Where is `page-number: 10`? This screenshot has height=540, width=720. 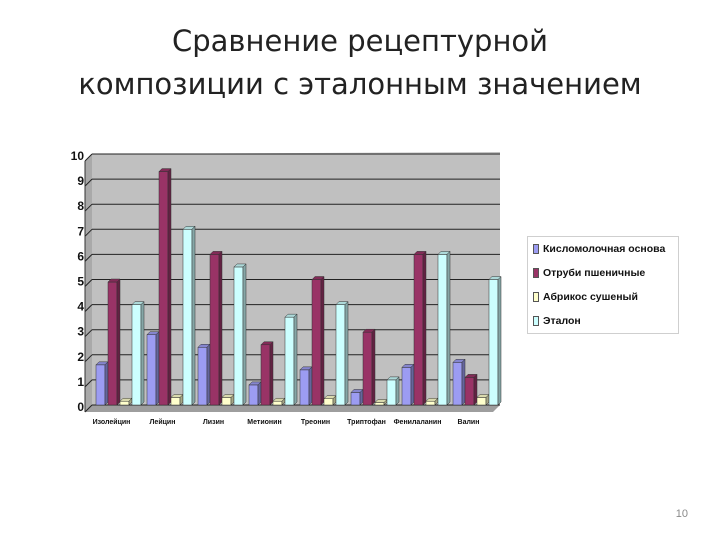
page-number: 10 is located at coordinates (681, 514).